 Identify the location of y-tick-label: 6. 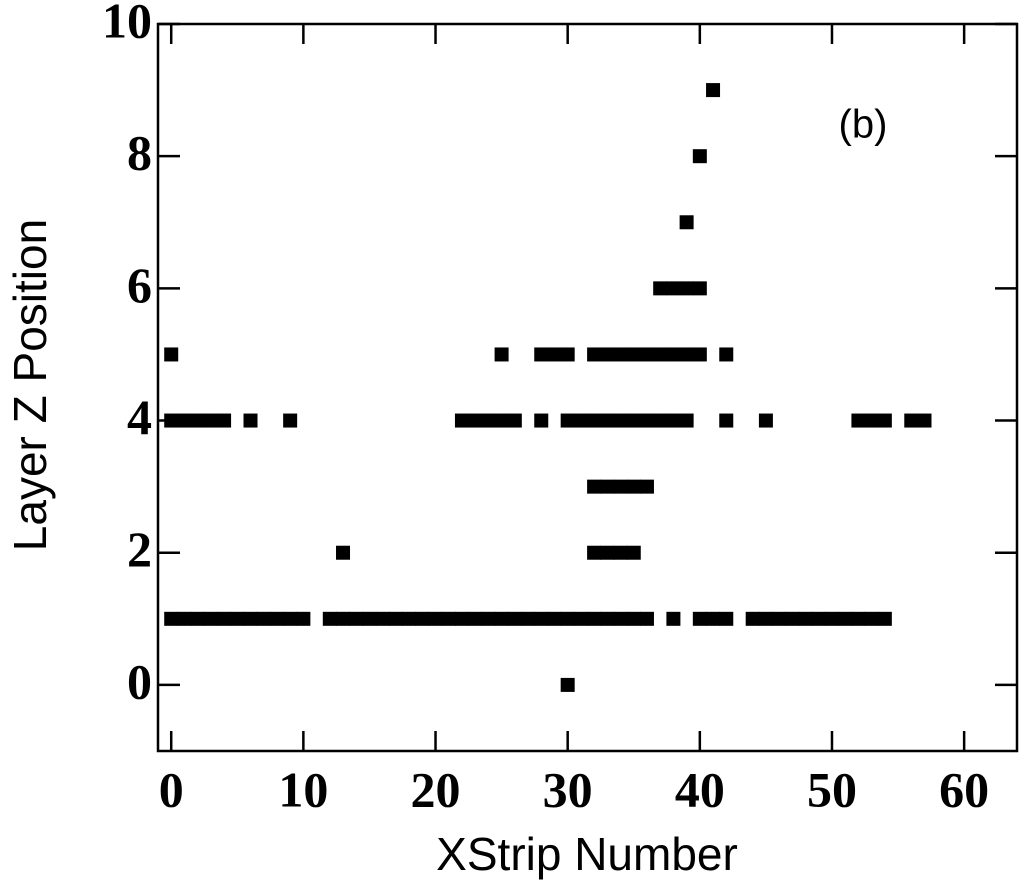
(139, 285).